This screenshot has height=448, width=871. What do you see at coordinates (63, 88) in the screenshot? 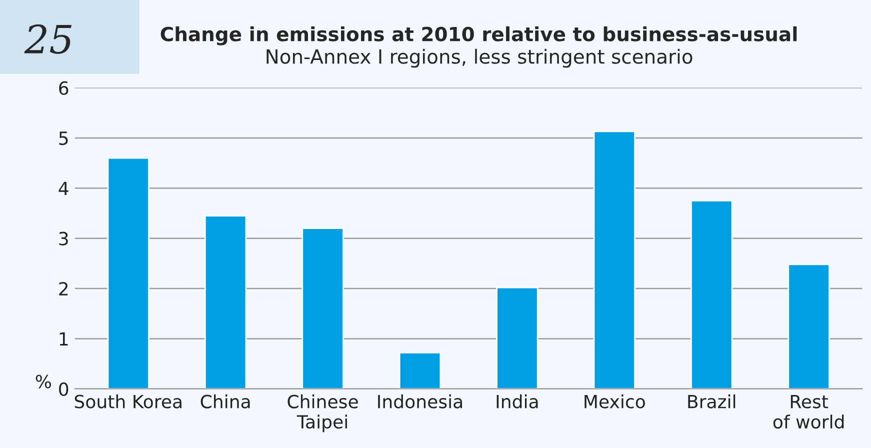
I see `y-tick-label: 6` at bounding box center [63, 88].